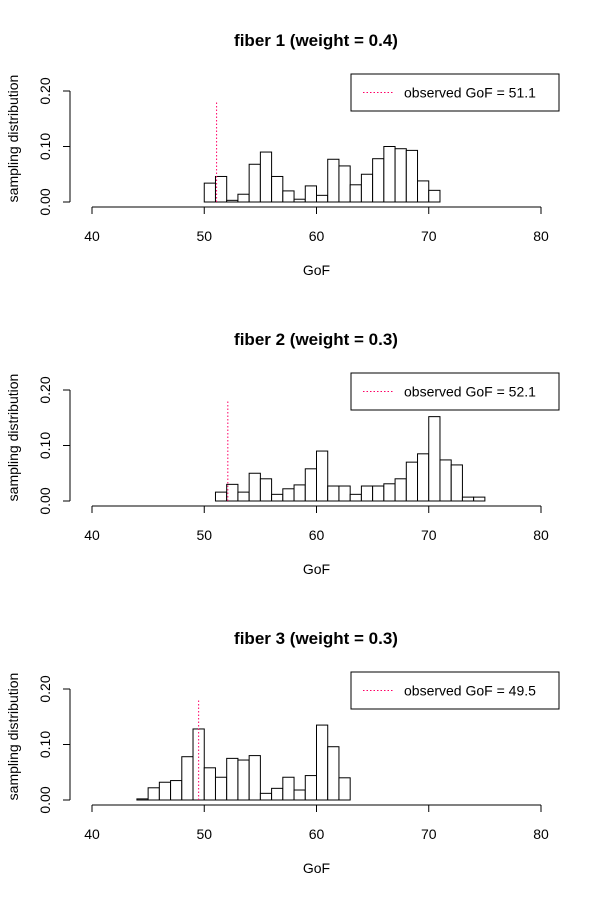 This screenshot has height=902, width=598. What do you see at coordinates (316, 339) in the screenshot?
I see `chart-title: fiber 2 (weight = 0.3)` at bounding box center [316, 339].